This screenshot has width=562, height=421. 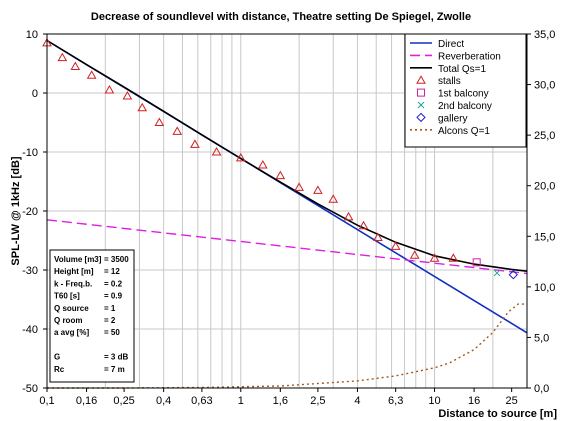 I want to click on y2-tick-label: 0,0, so click(x=541, y=389).